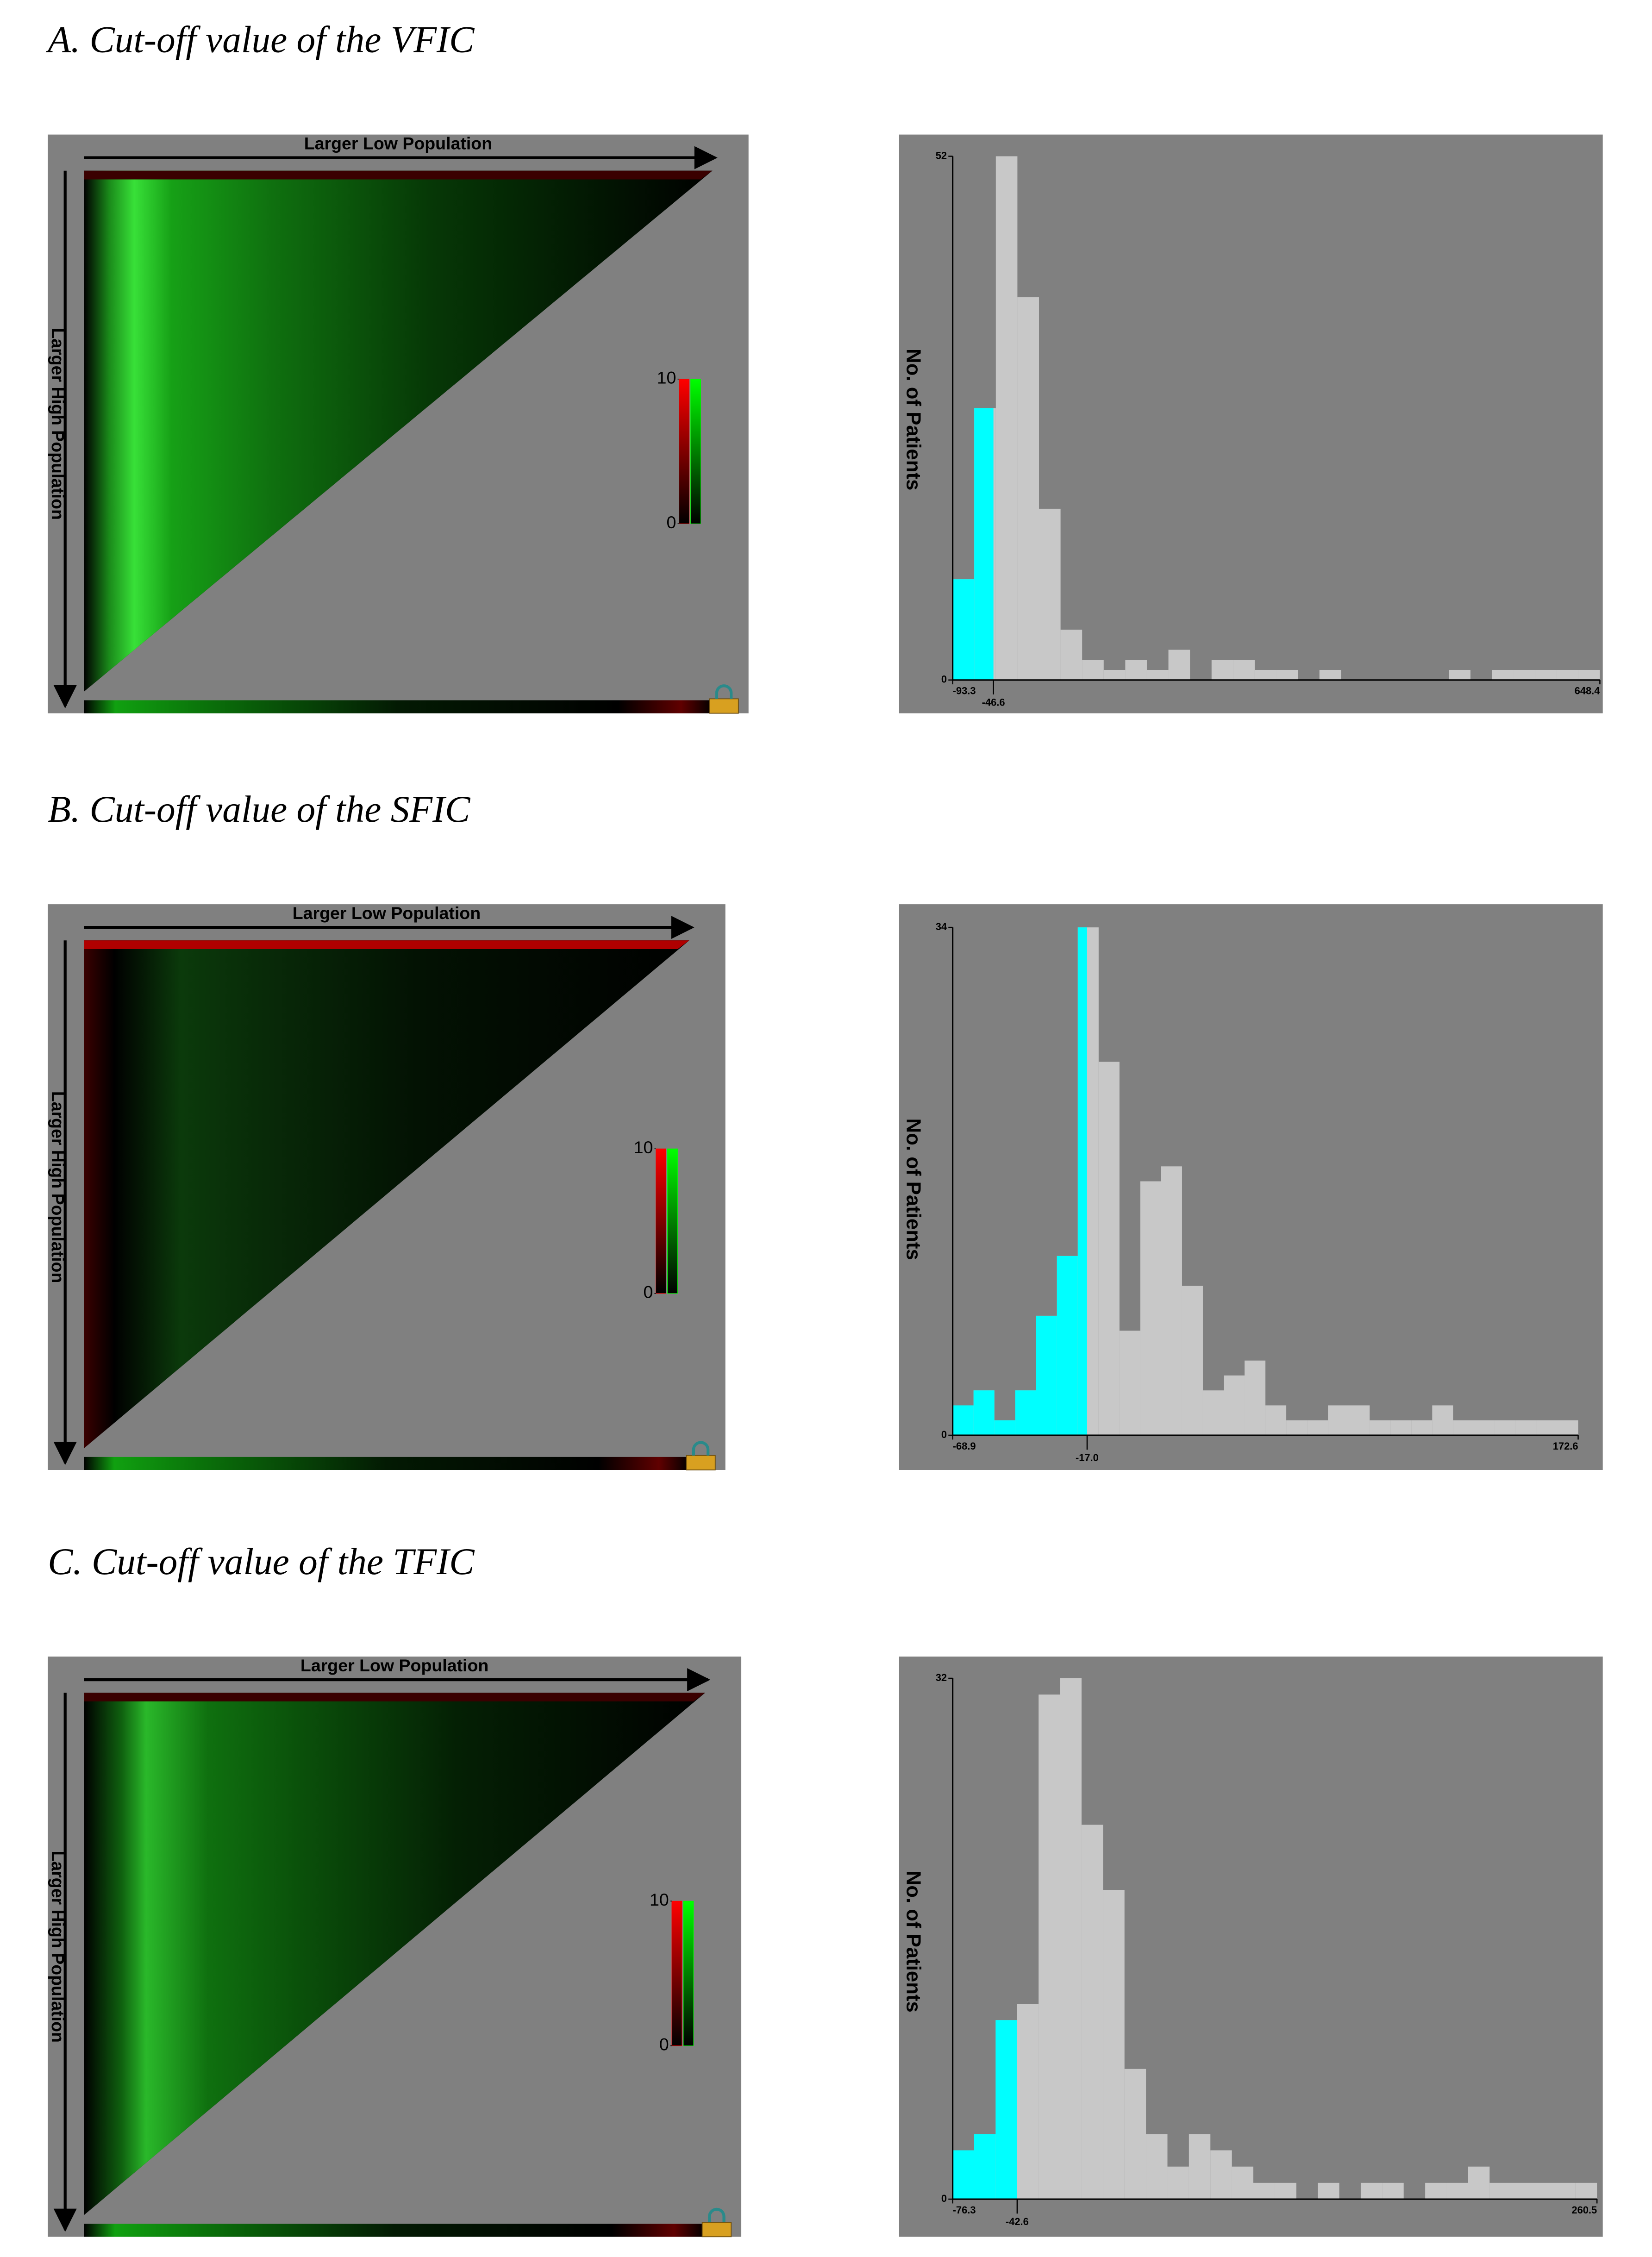  I want to click on x-tick-label: -68.9, so click(964, 1446).